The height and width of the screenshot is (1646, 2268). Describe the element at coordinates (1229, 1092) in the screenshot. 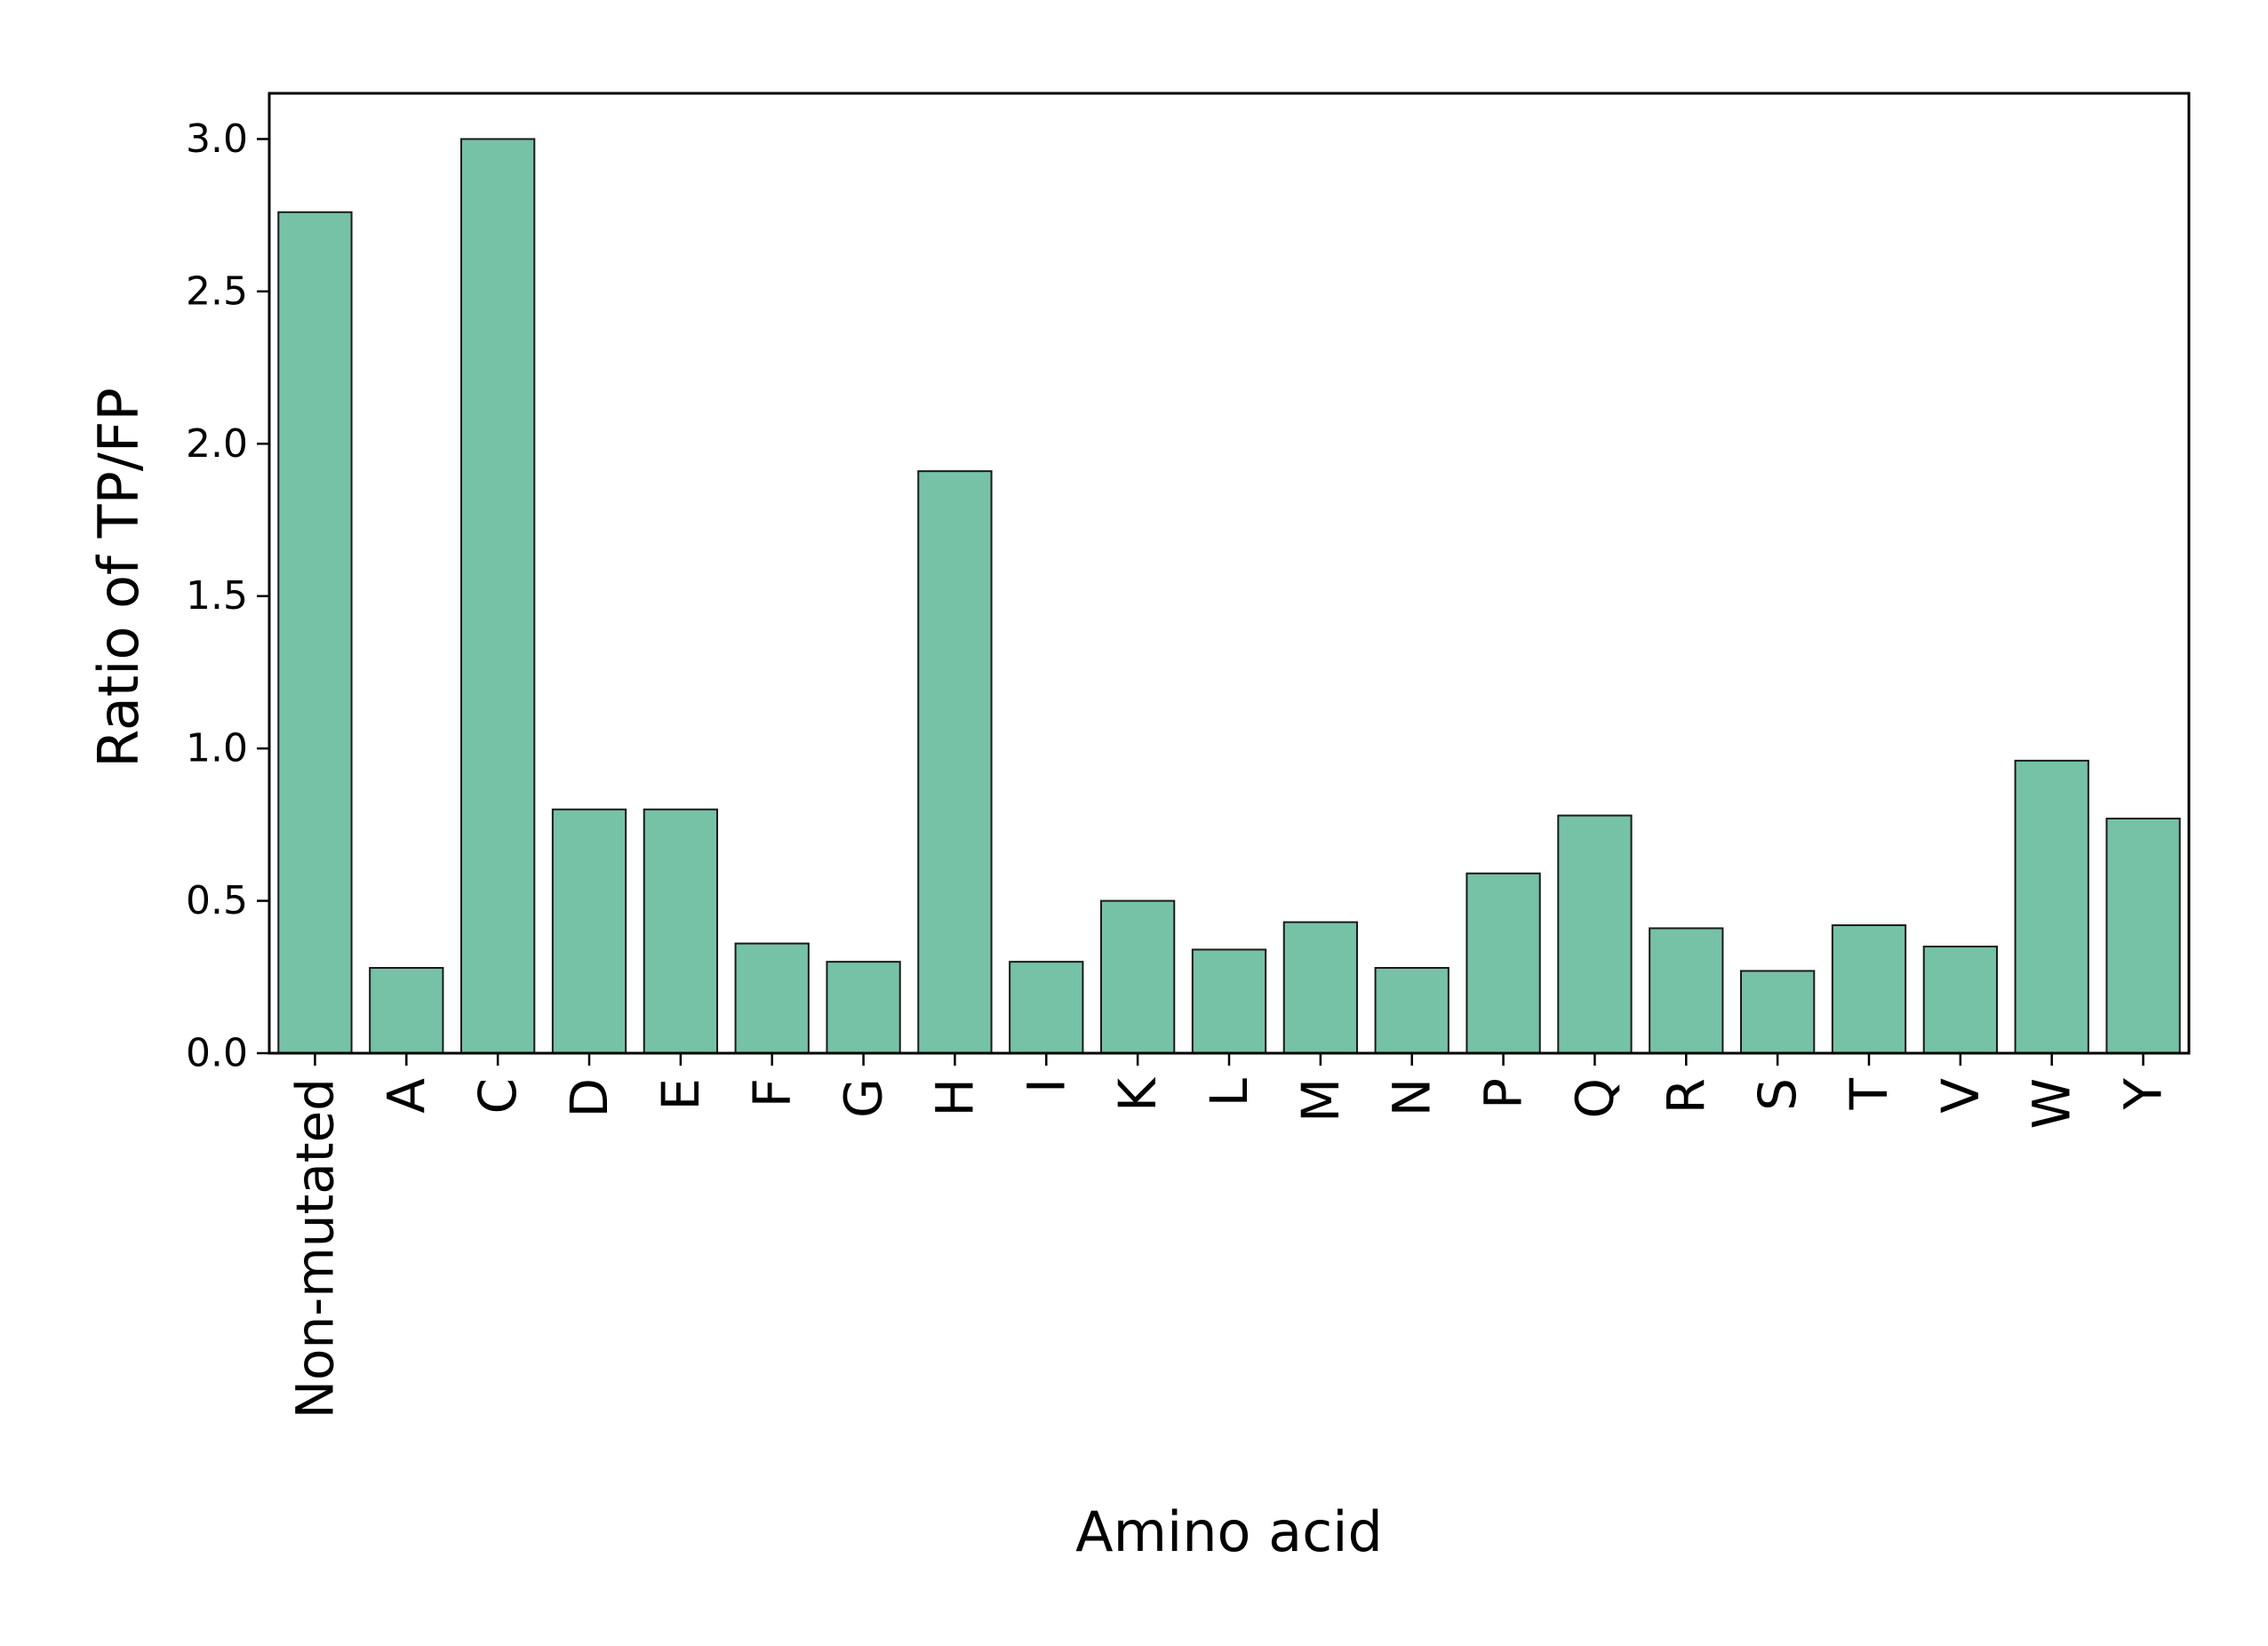

I see `x-tick-label: L` at that location.